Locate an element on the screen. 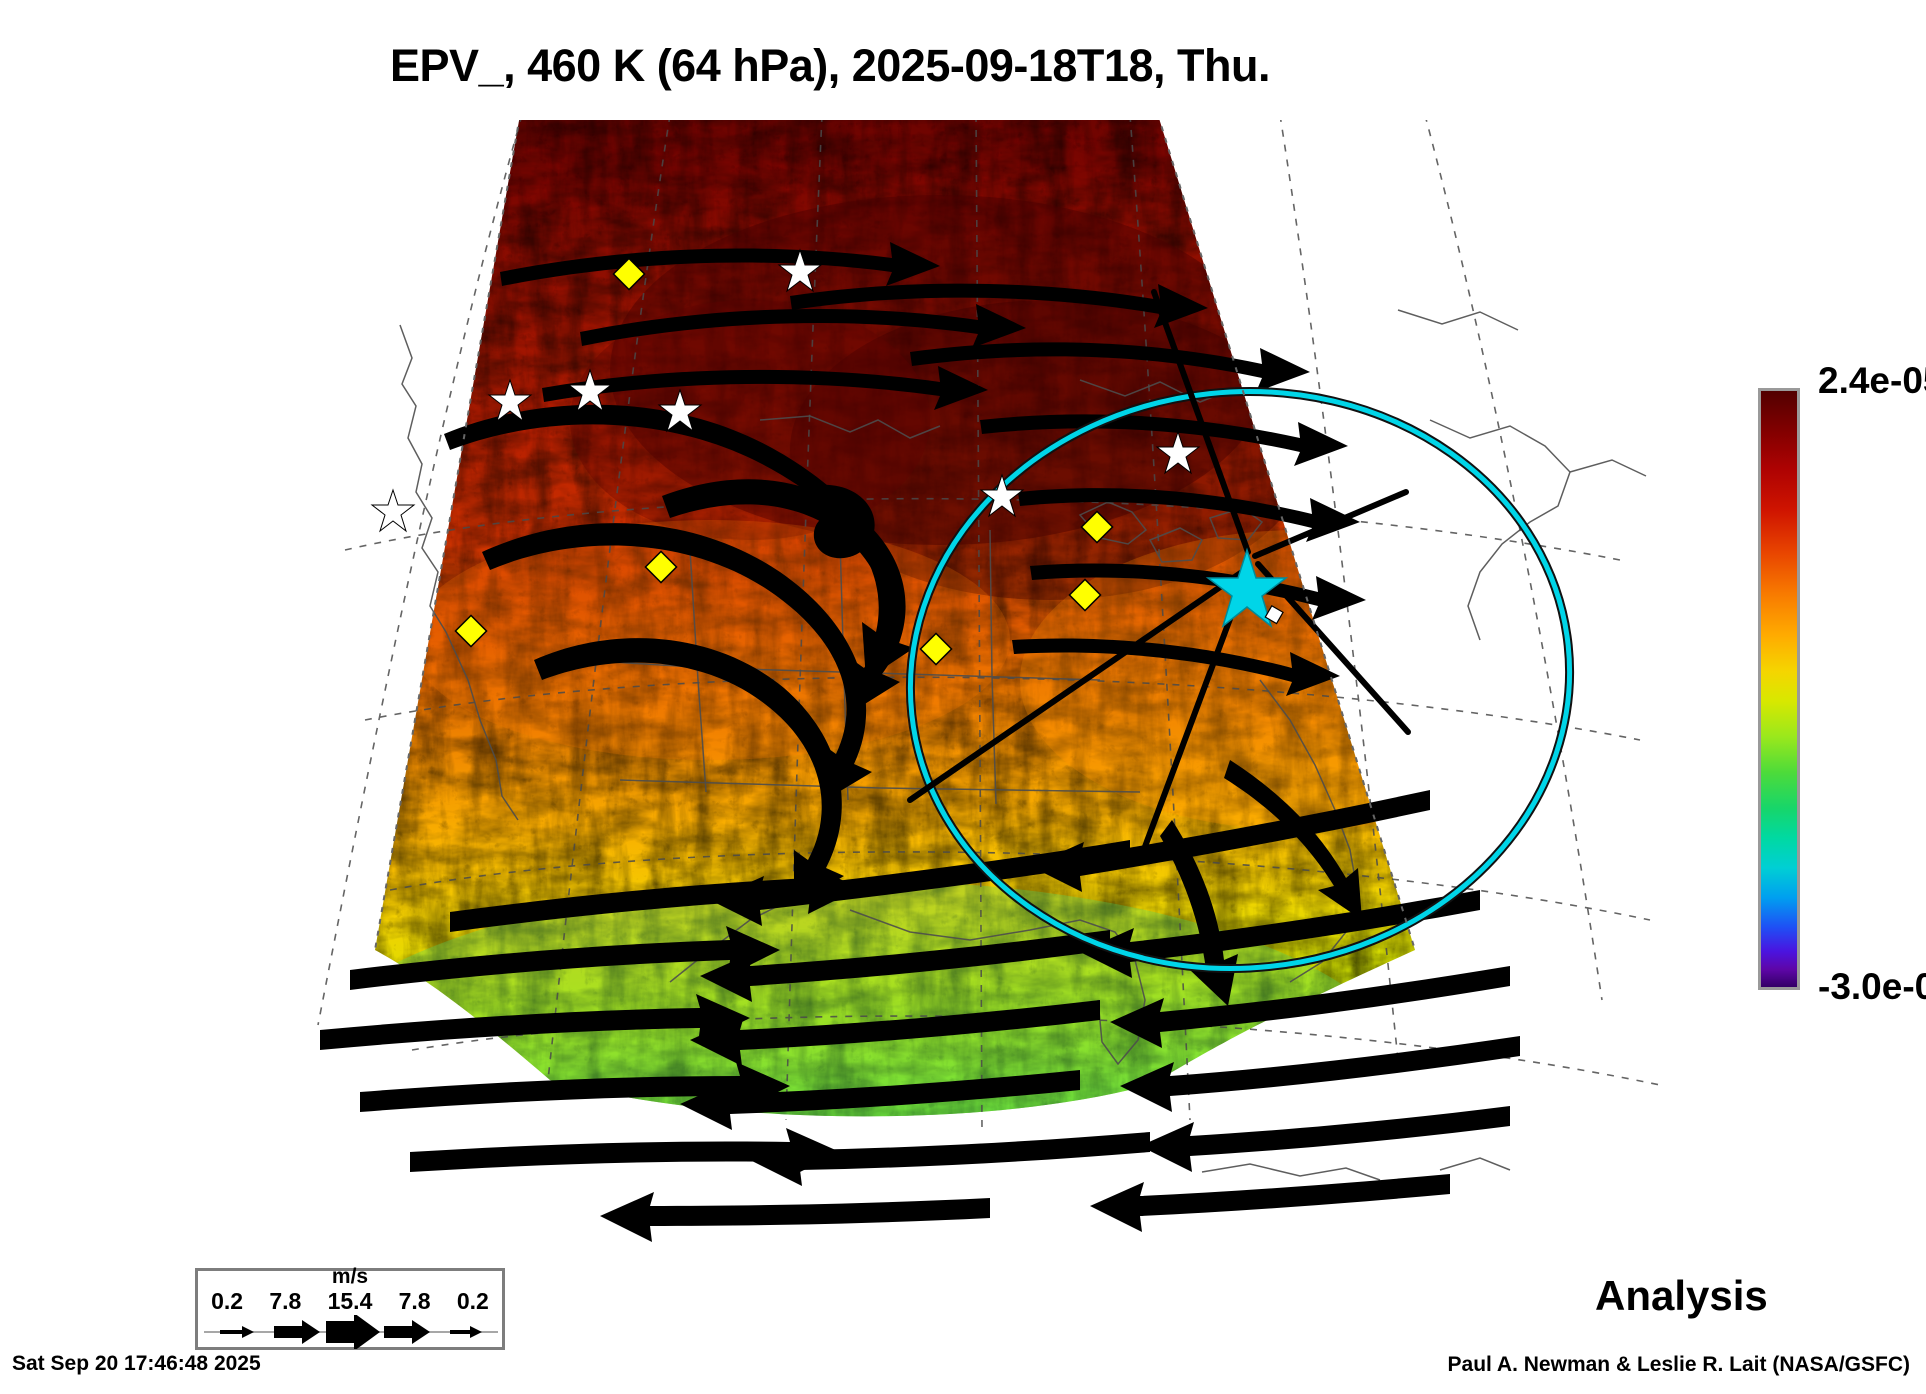  colorbar: 2.4e-05 -3.0e-06 is located at coordinates (1842, 683).